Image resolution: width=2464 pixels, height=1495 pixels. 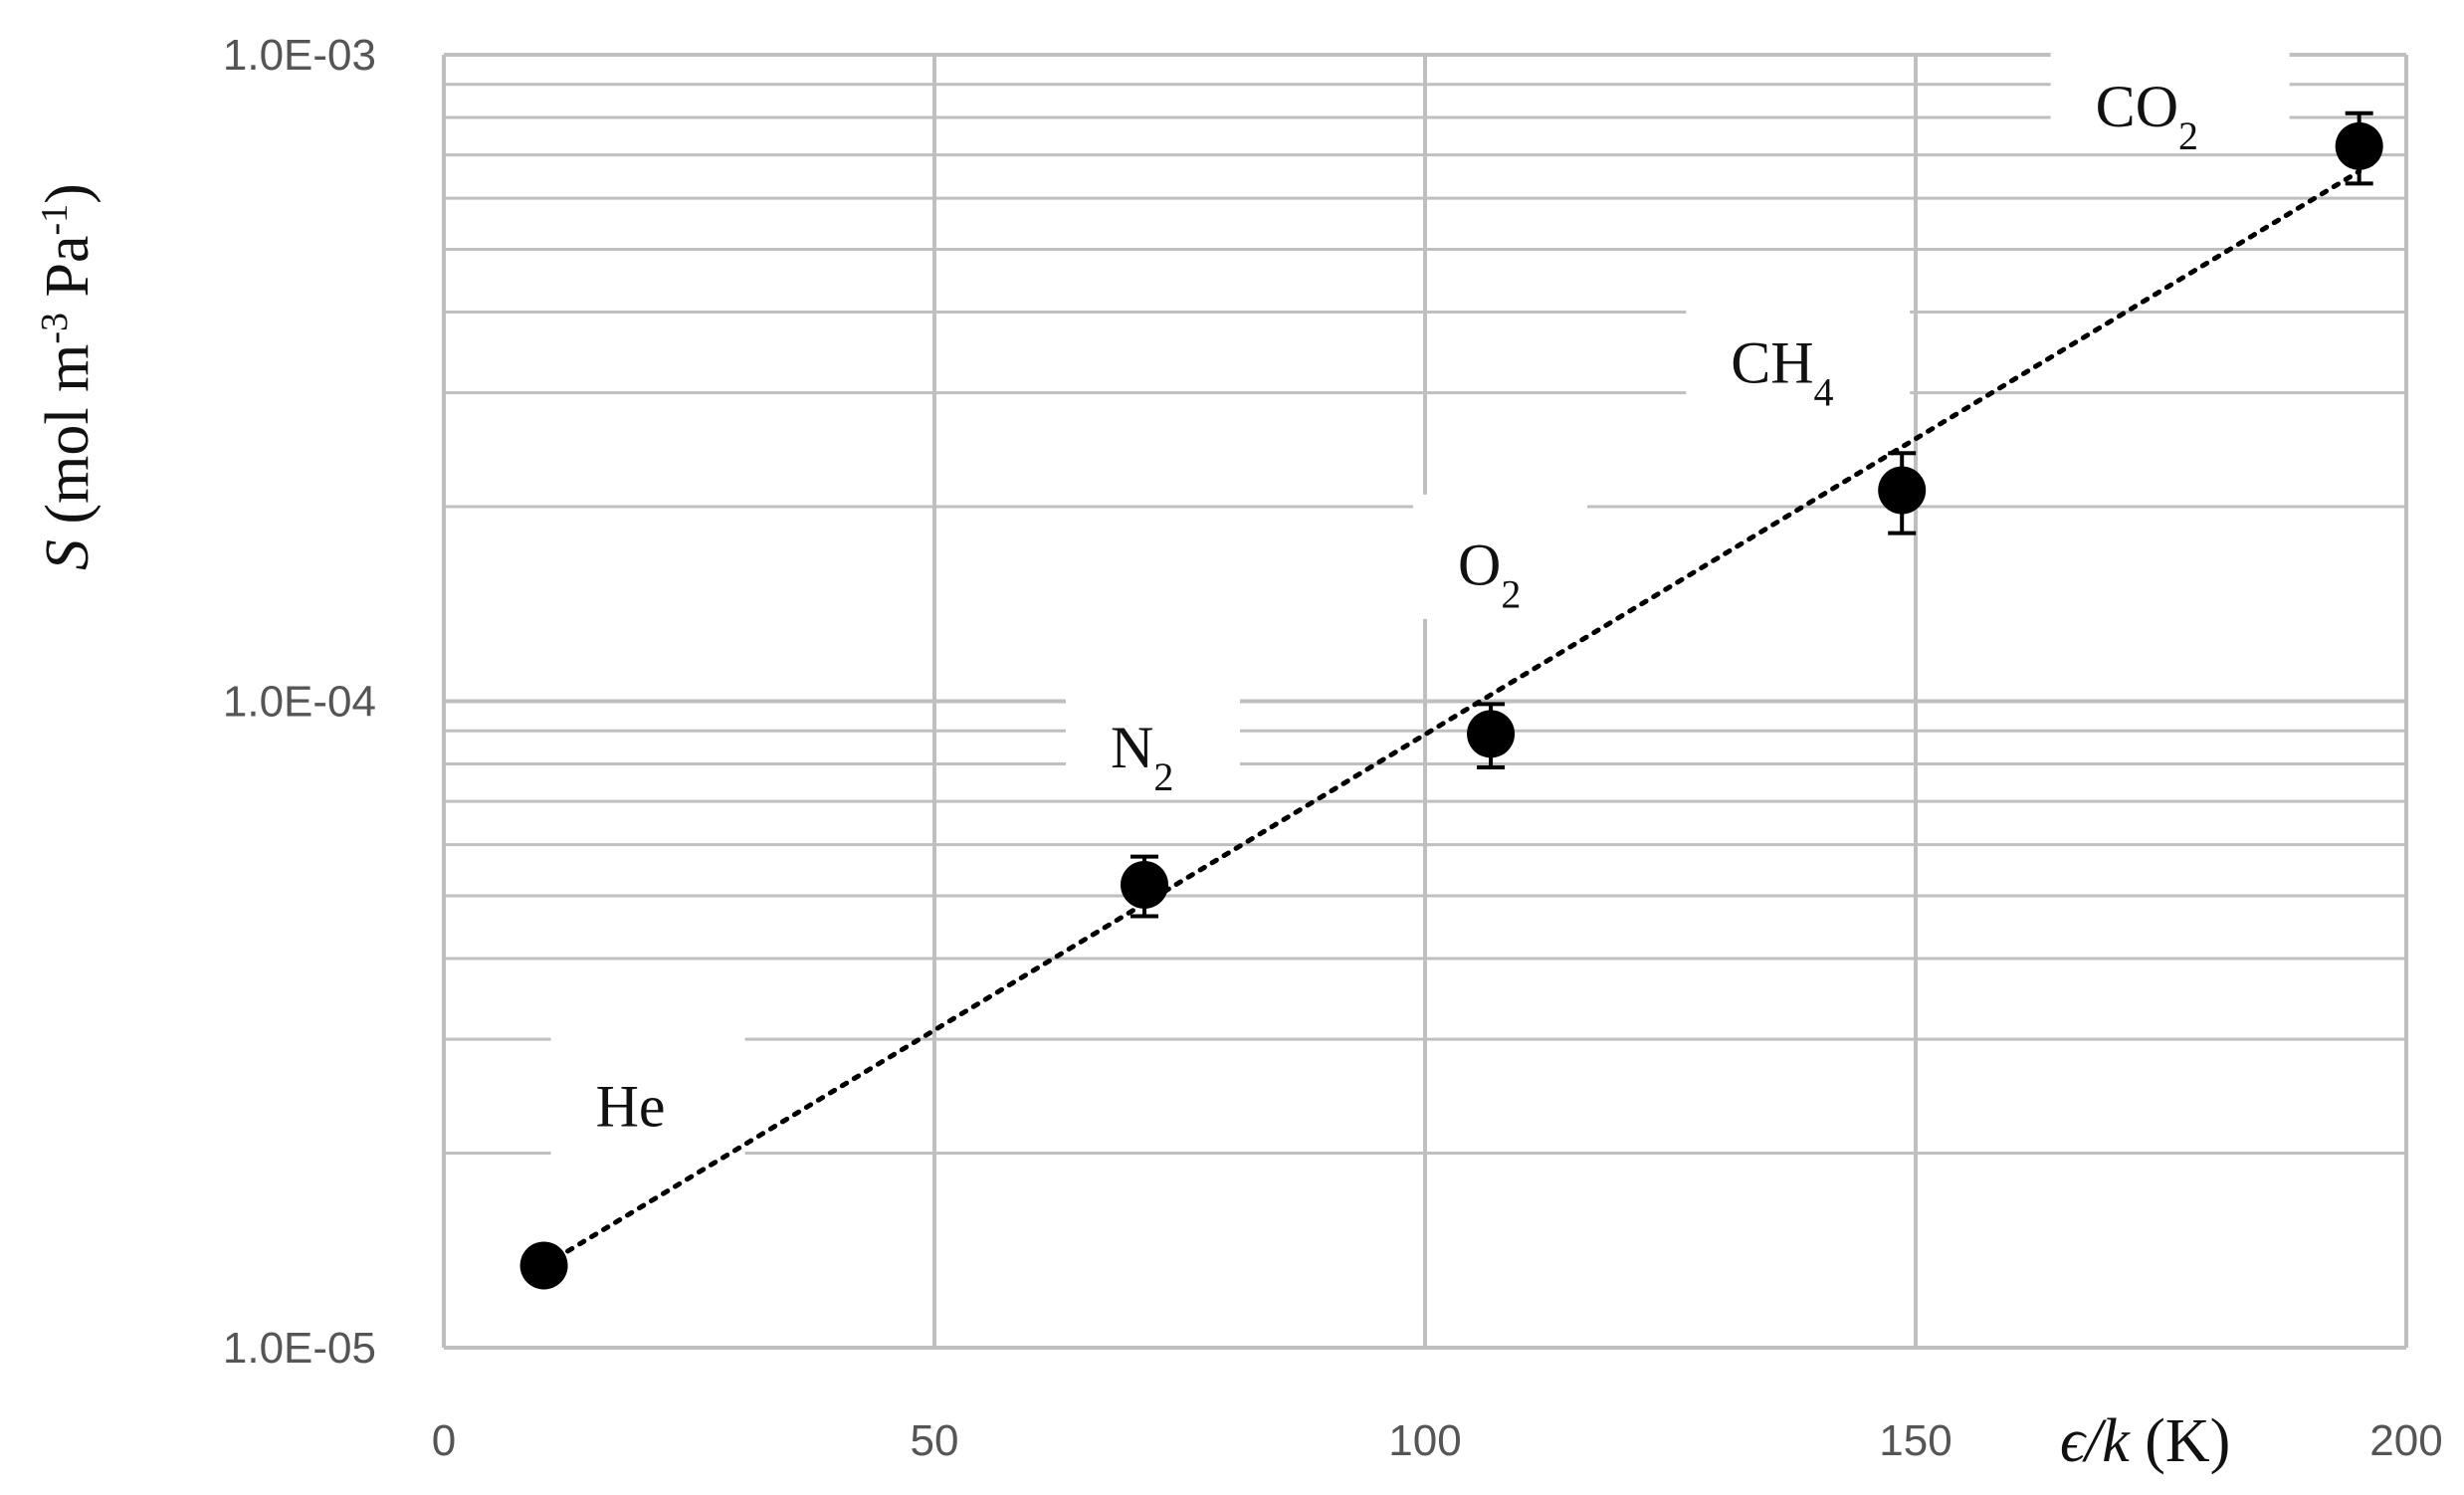 What do you see at coordinates (68, 441) in the screenshot?
I see `y-axis-title-unit: (mol m` at bounding box center [68, 441].